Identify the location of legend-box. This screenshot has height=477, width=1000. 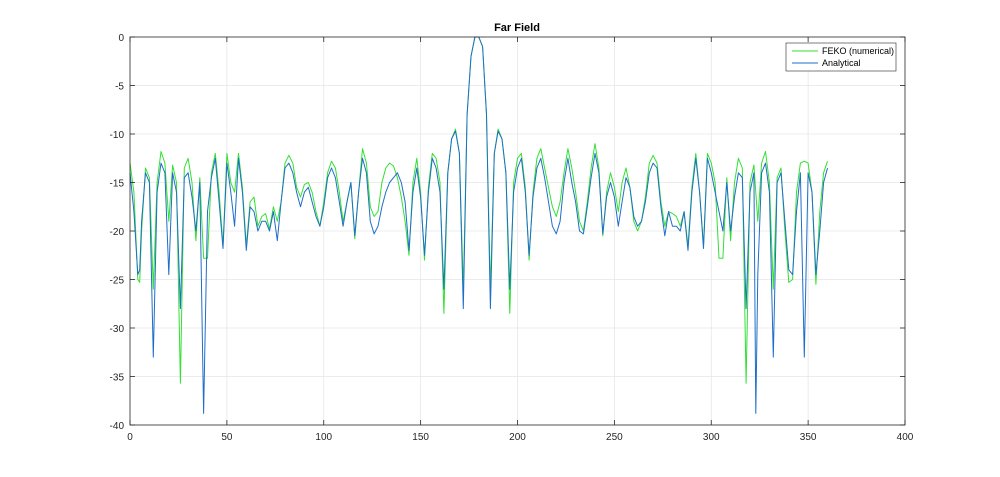
(841, 57).